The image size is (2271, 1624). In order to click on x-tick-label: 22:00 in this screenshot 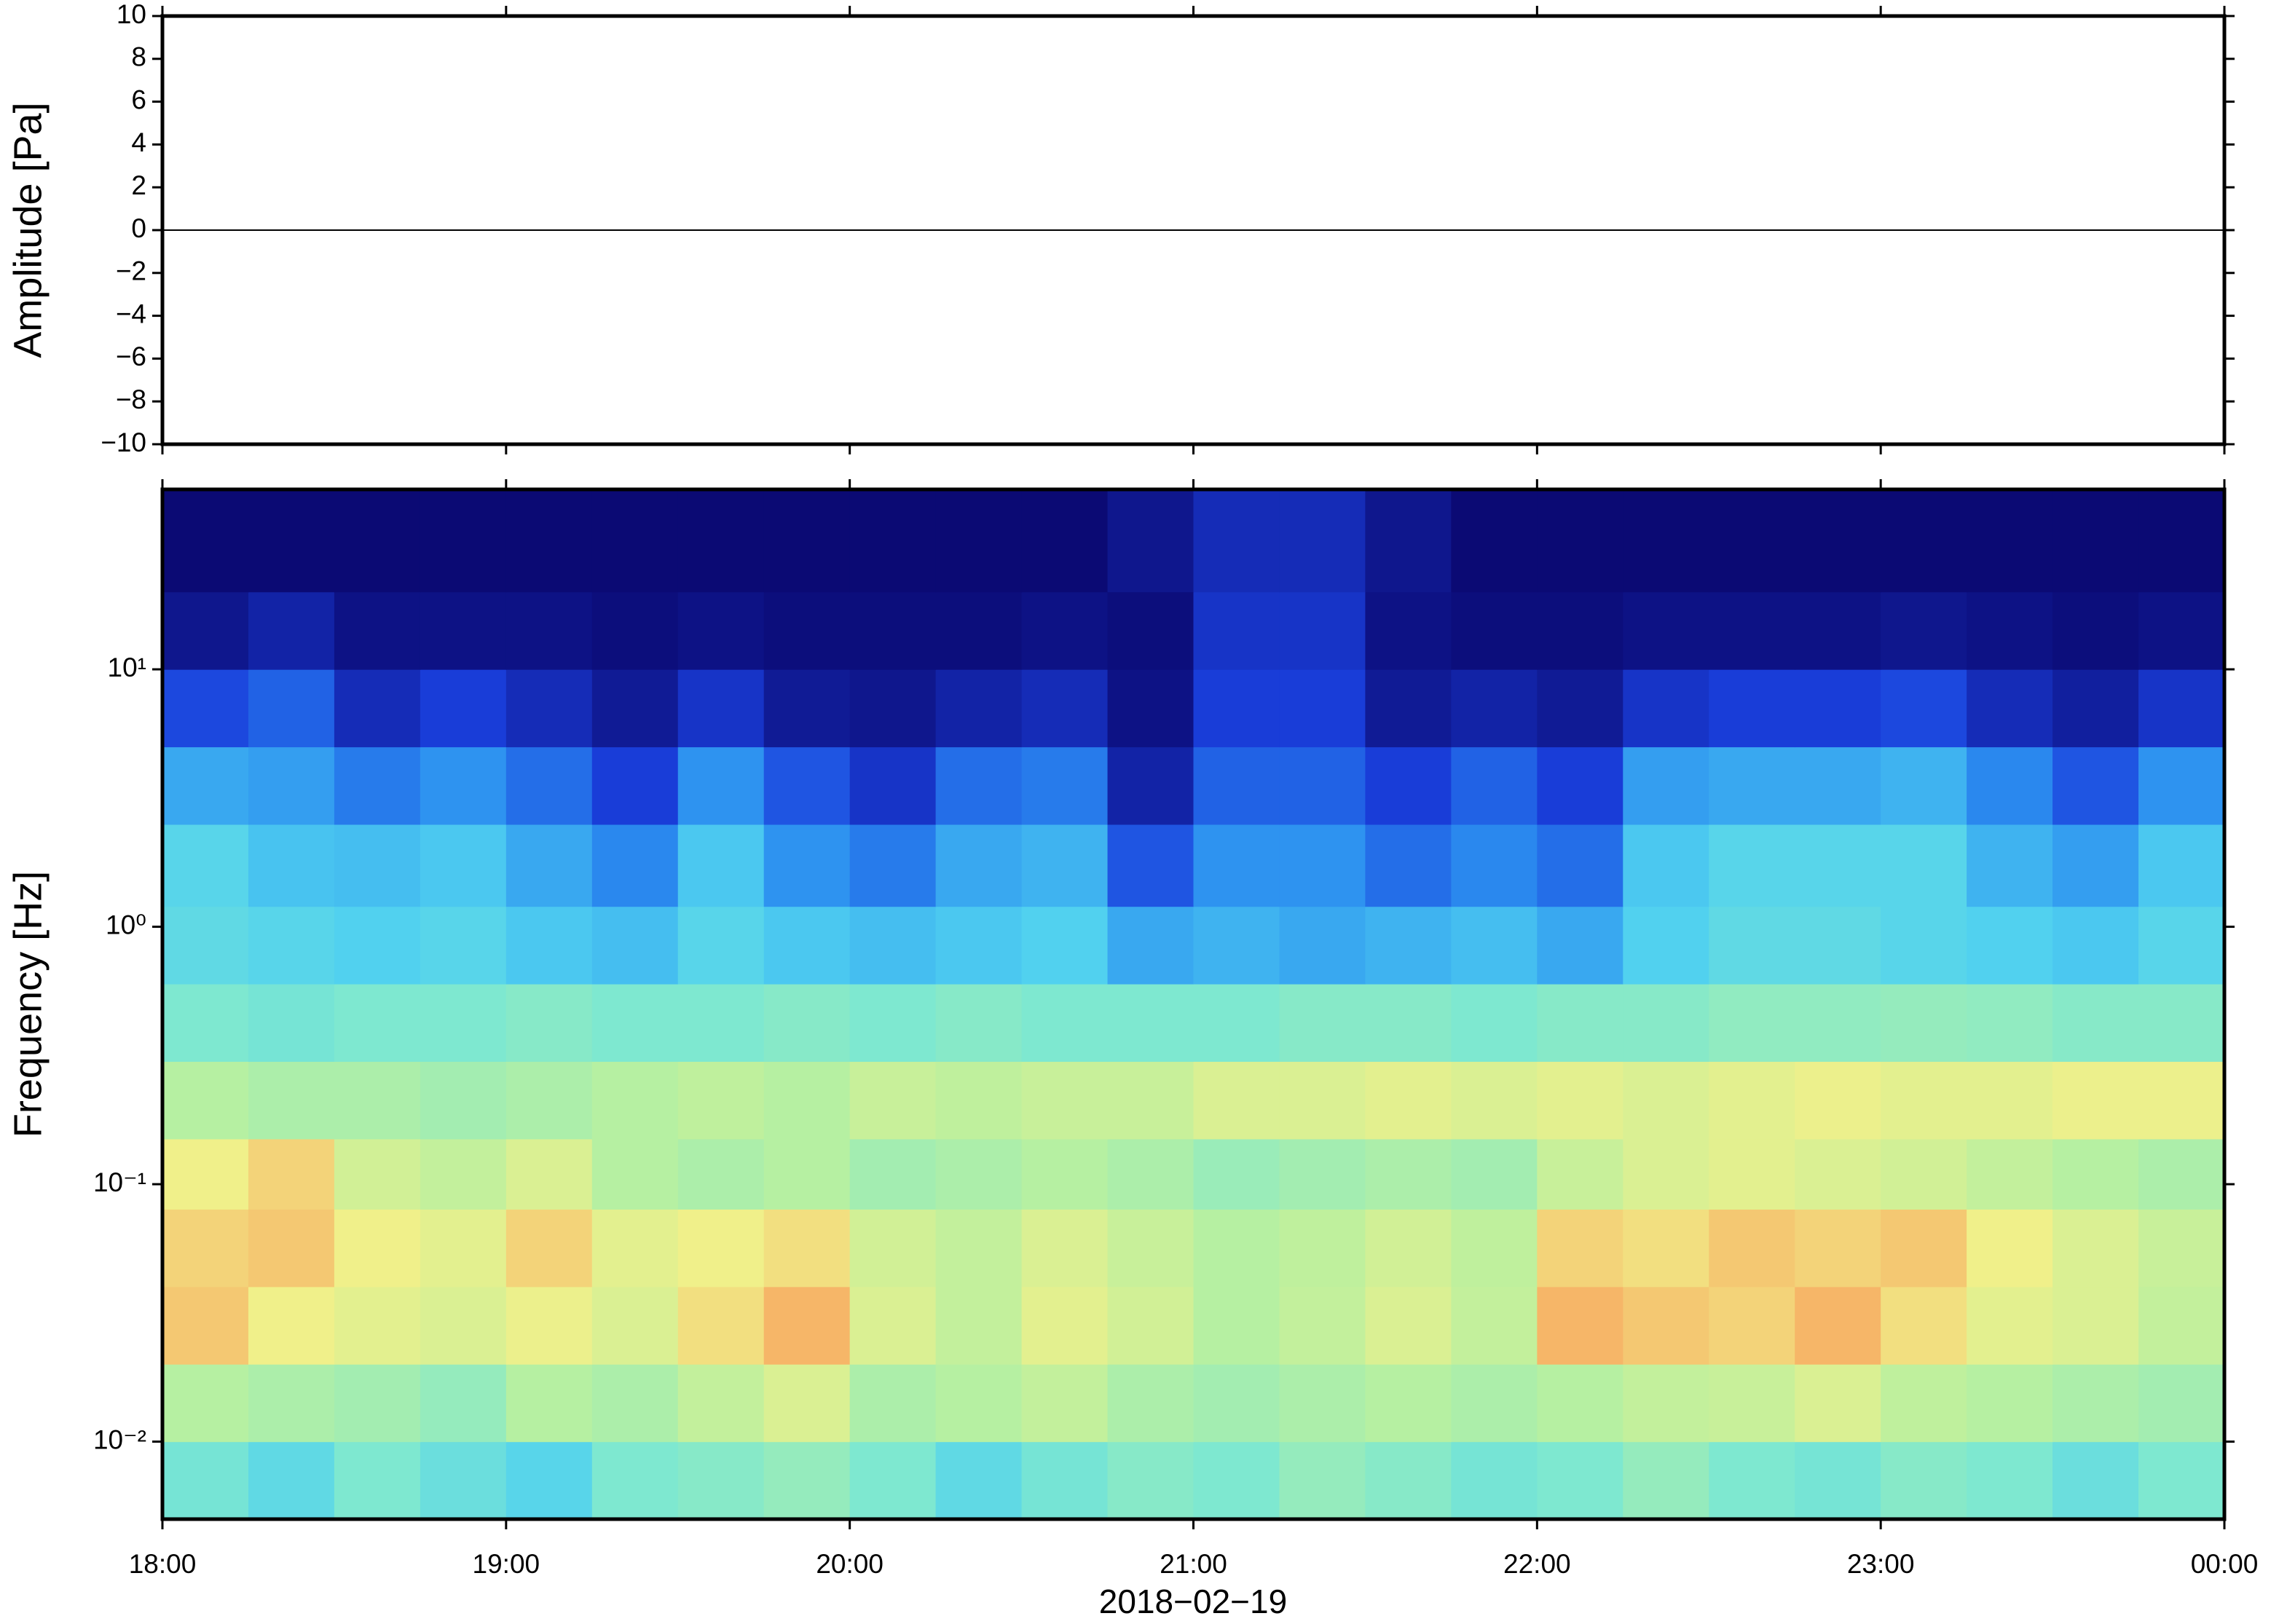, I will do `click(1537, 1564)`.